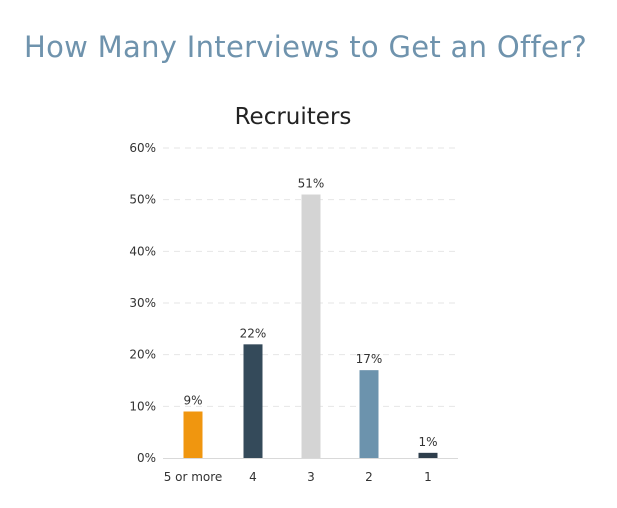 The width and height of the screenshot is (617, 508). I want to click on y-tick-label: 20%, so click(142, 355).